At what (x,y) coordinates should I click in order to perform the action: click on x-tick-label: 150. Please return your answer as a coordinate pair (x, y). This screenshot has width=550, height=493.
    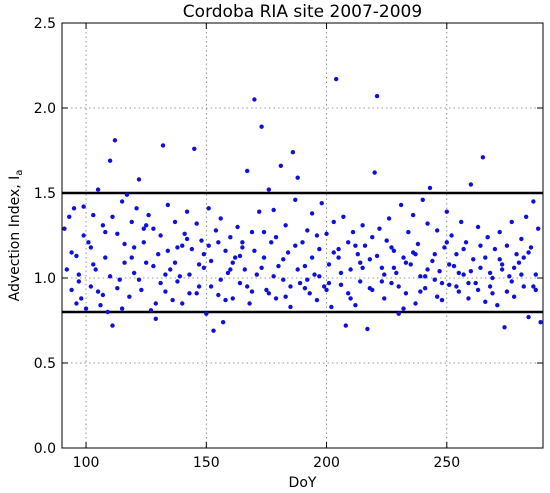
    Looking at the image, I should click on (206, 463).